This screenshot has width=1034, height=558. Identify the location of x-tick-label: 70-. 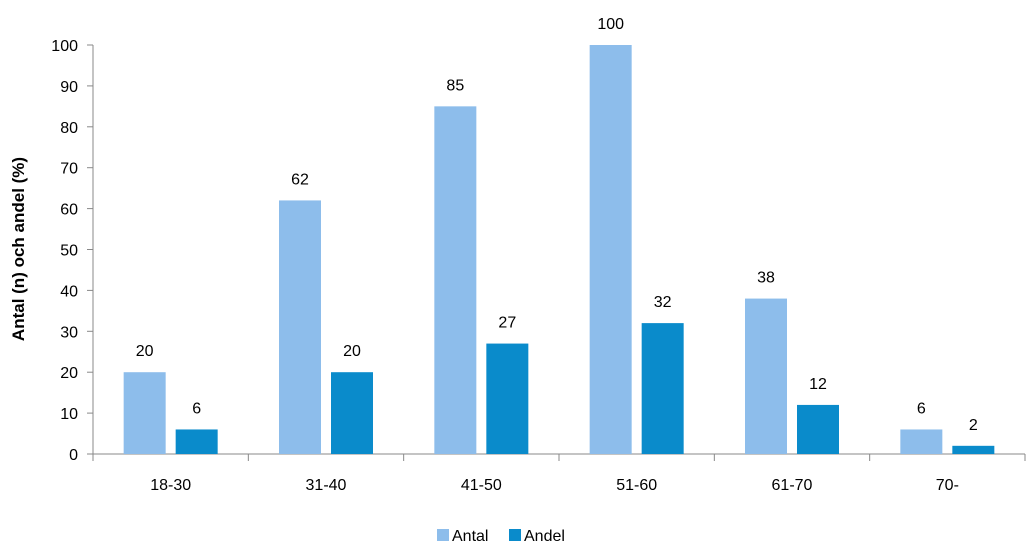
(947, 485).